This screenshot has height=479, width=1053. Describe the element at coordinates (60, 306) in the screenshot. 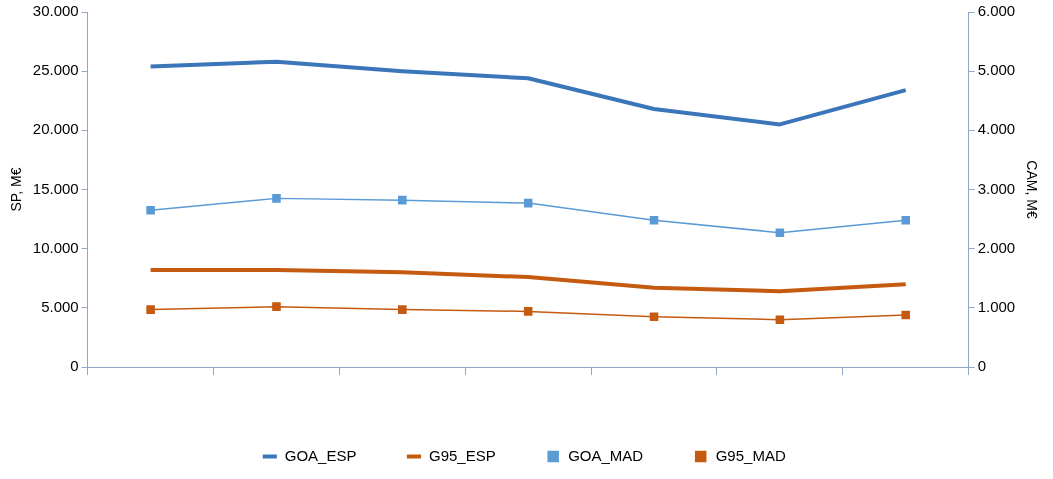

I see `y-tick-label: 5.000` at that location.